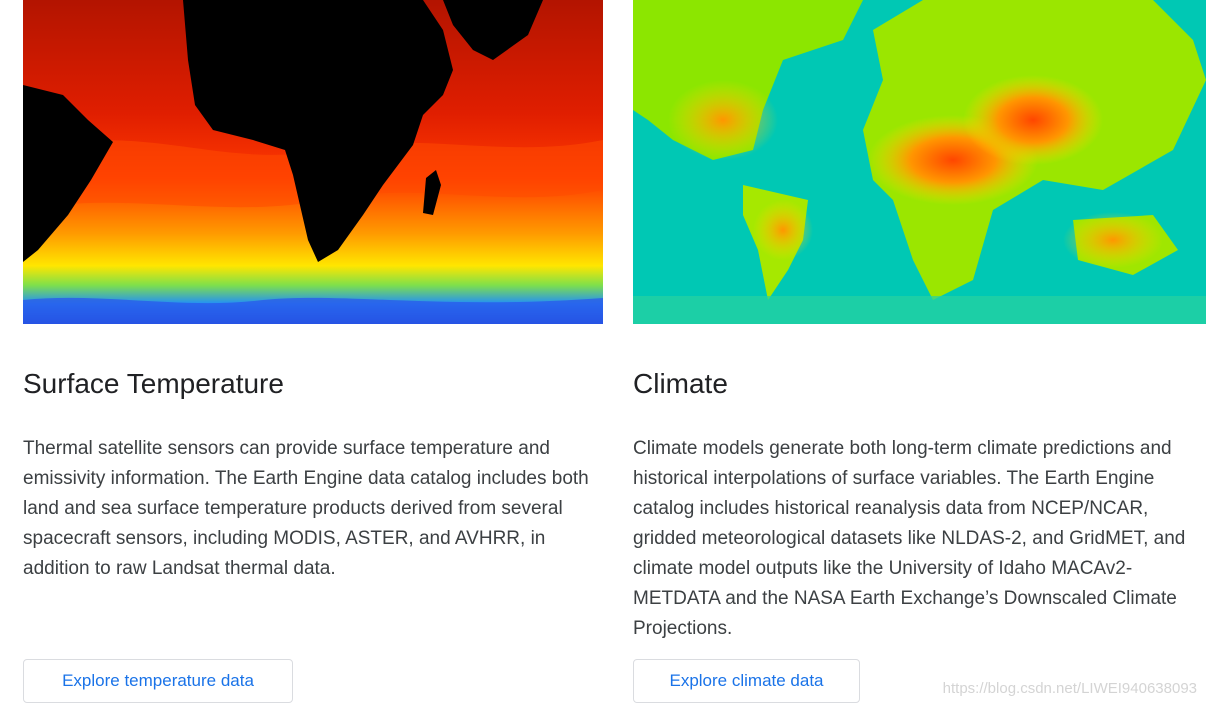 The height and width of the screenshot is (707, 1206). I want to click on watermark: https://blog.csdn.net/LIWEI940638093, so click(1069, 688).